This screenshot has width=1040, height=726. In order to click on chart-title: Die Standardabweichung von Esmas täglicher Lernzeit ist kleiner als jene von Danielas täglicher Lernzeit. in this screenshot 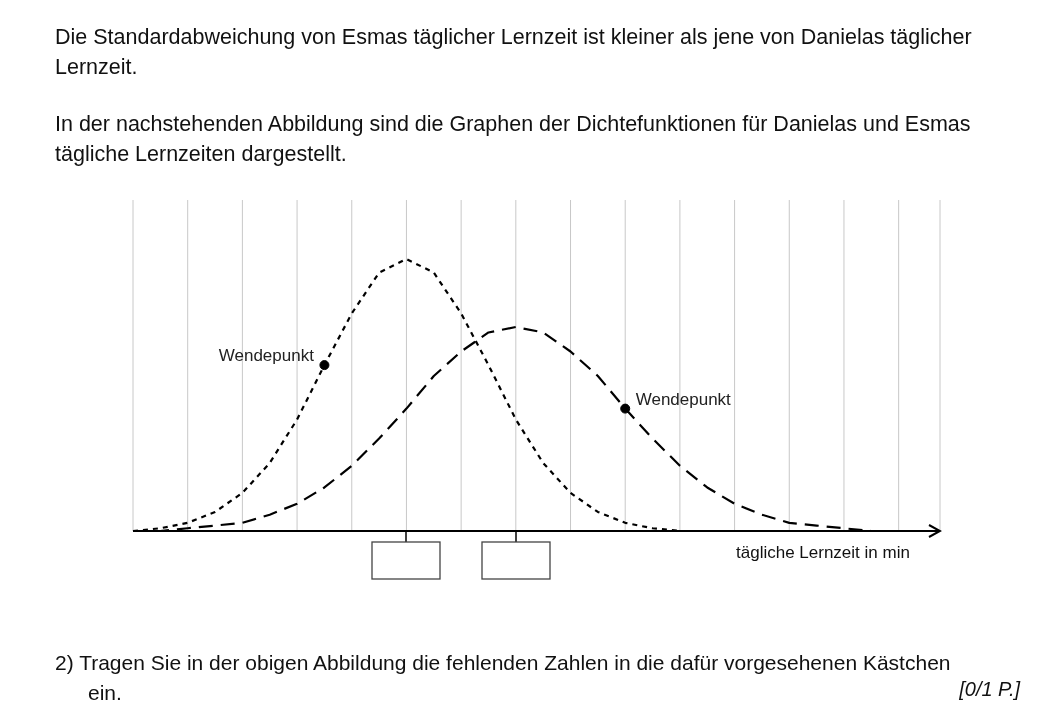, I will do `click(514, 52)`.